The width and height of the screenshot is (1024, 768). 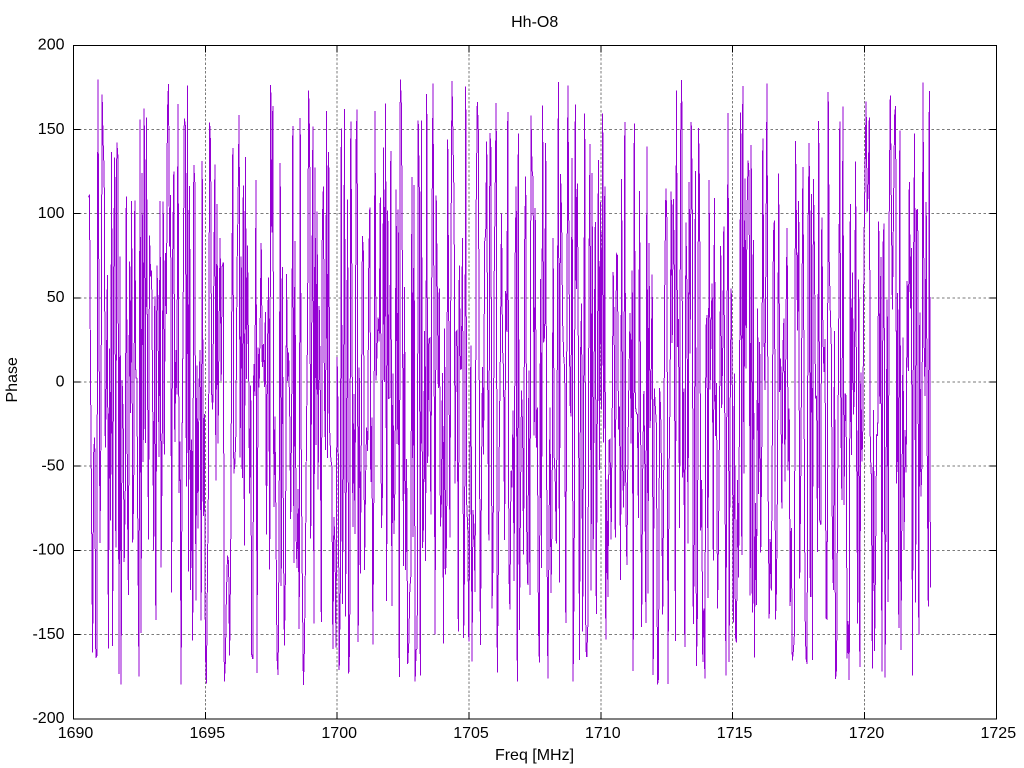 I want to click on svg-text: 1695, so click(x=208, y=733).